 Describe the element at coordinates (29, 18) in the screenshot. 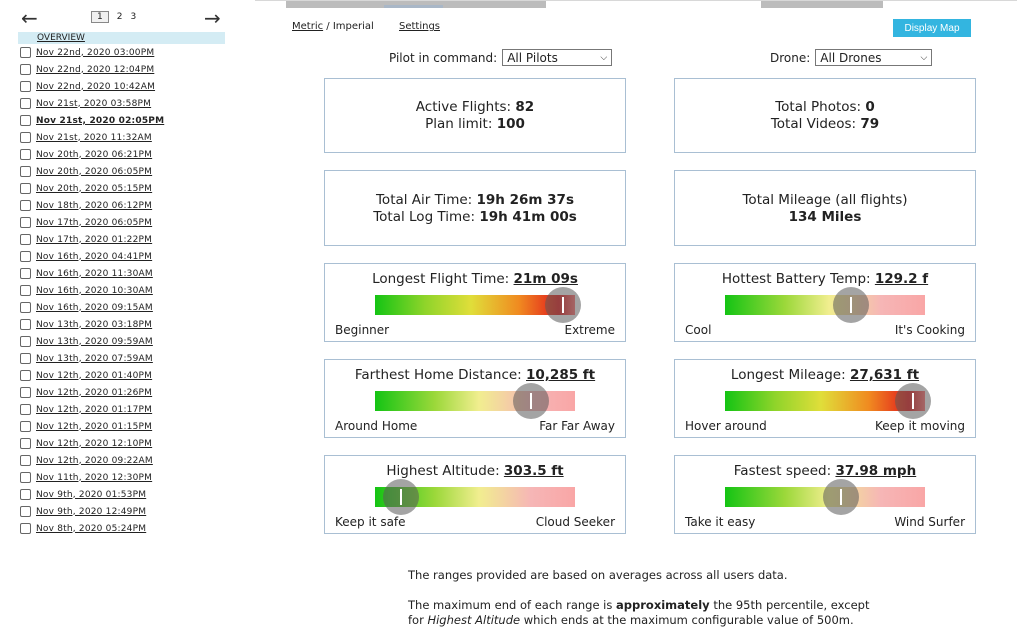

I see `arrow-left-icon: ←` at that location.